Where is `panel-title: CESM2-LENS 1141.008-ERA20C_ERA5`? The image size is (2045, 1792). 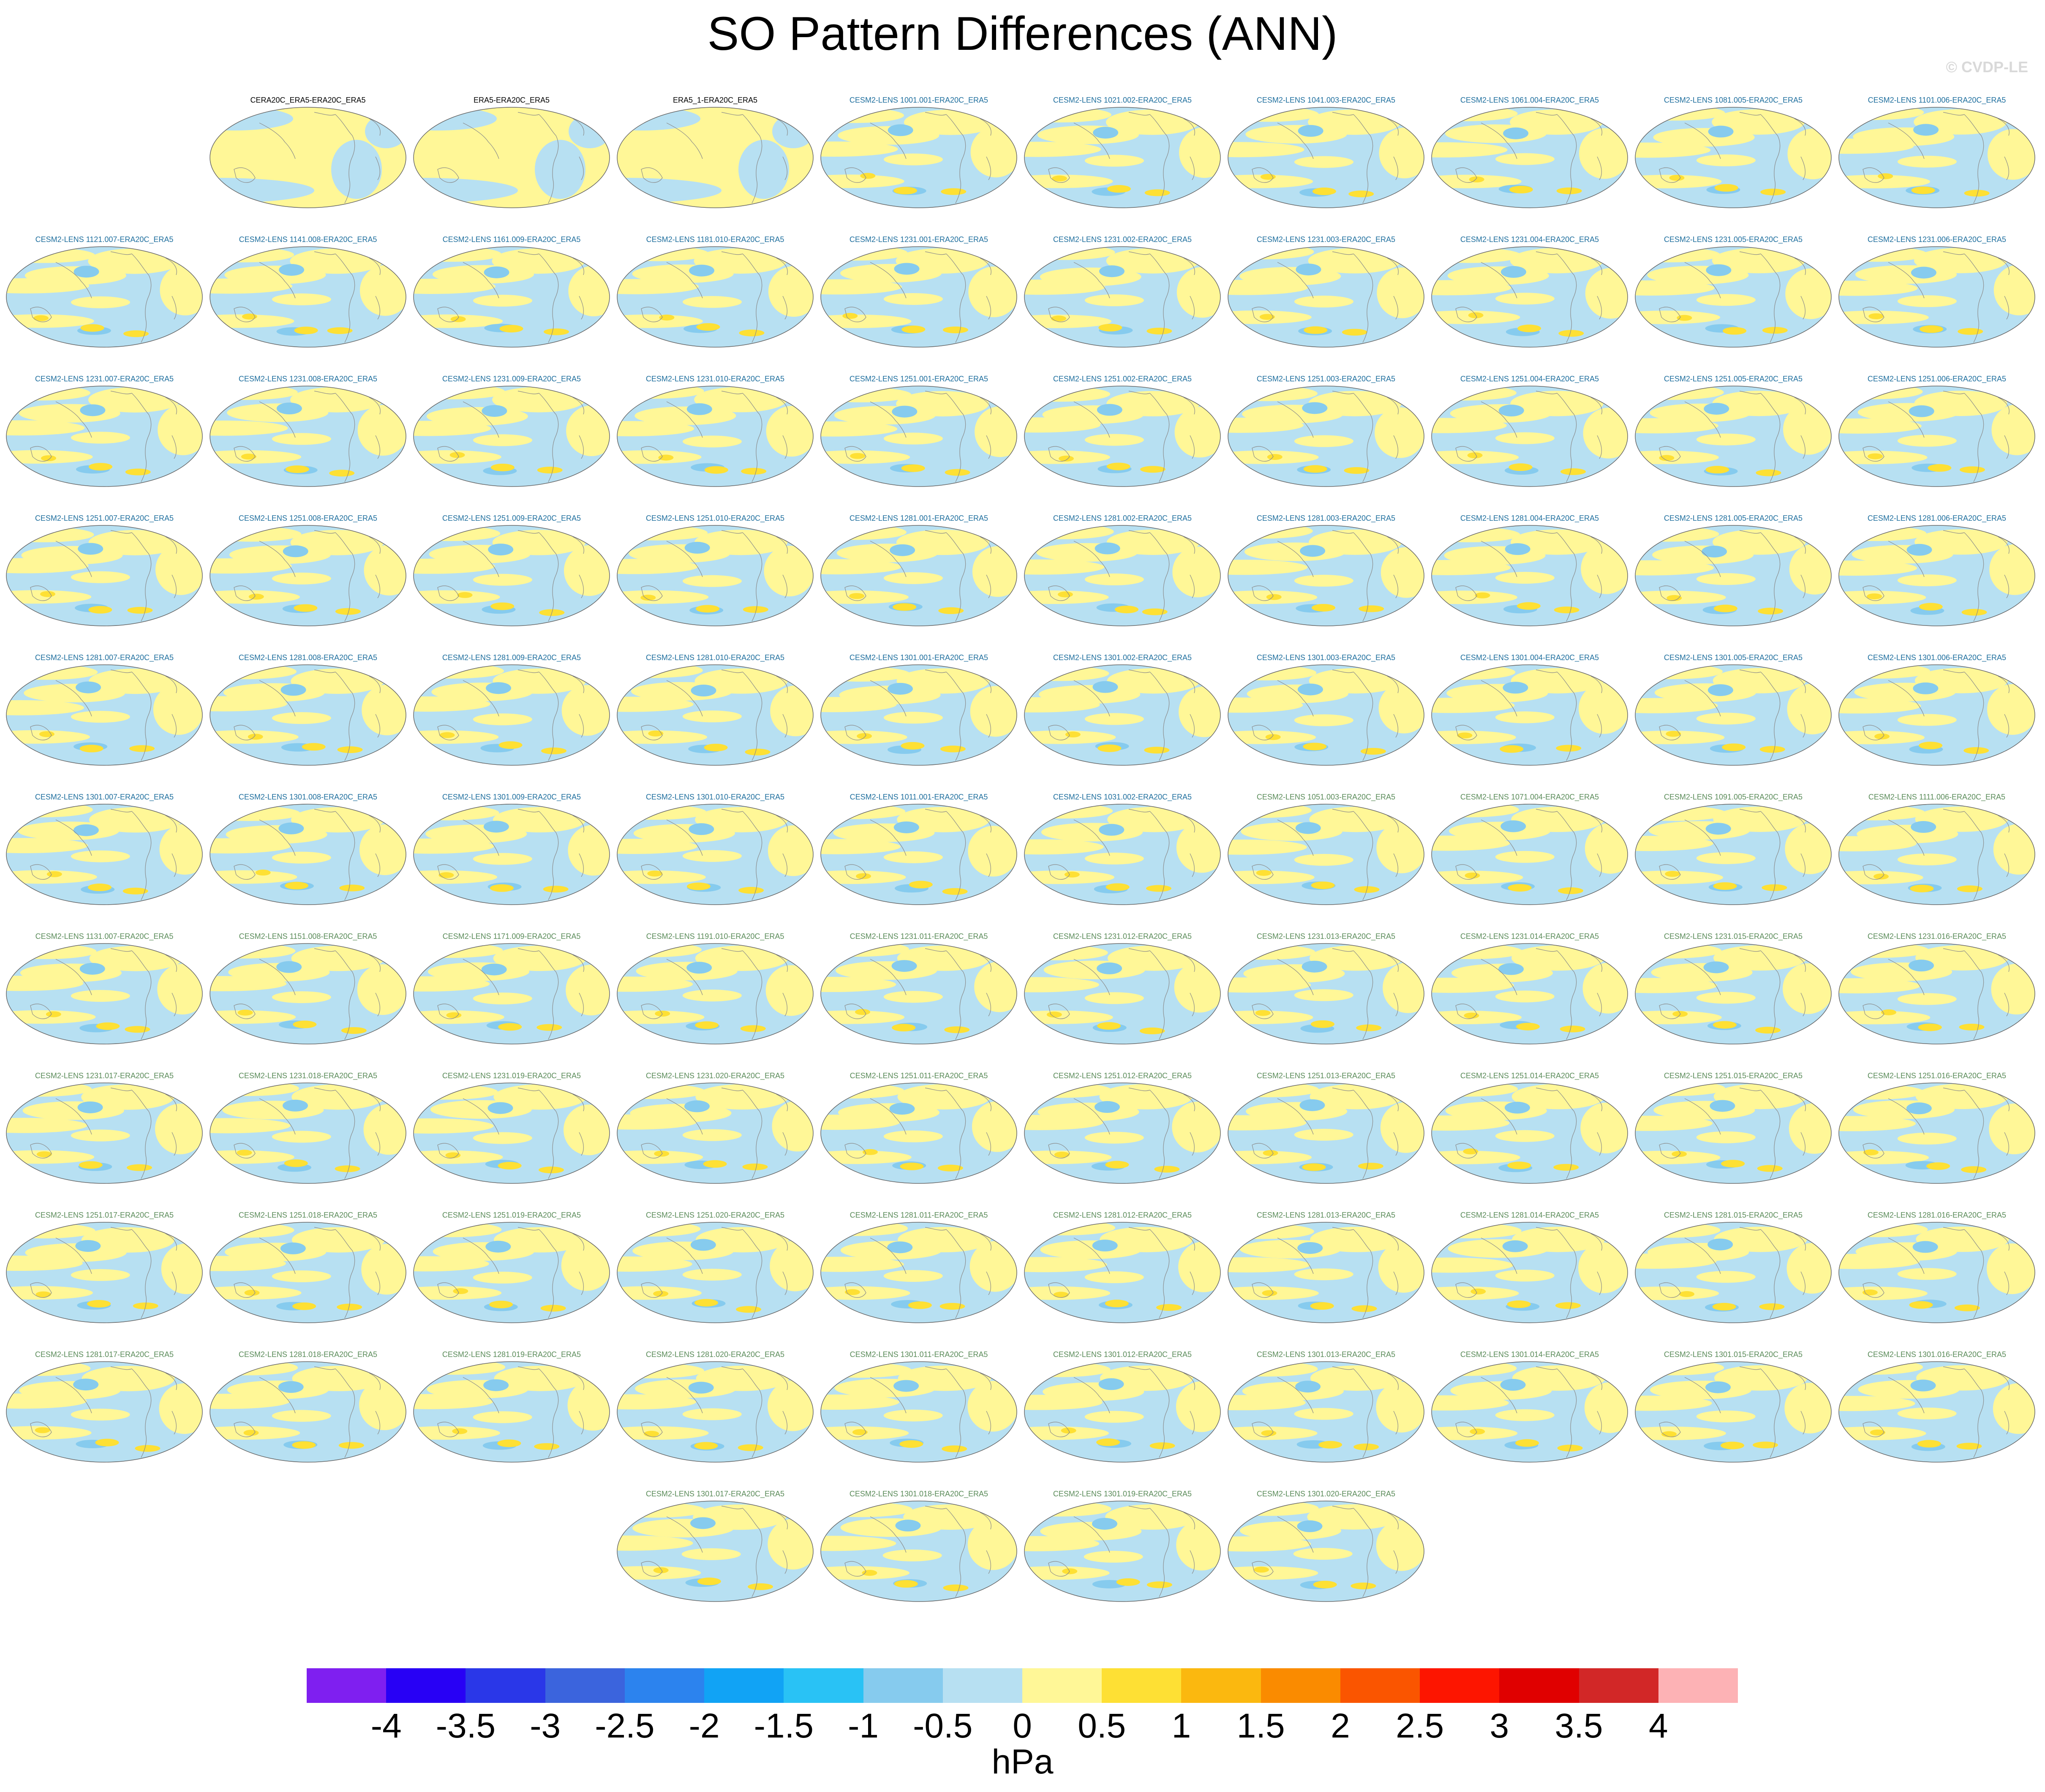 panel-title: CESM2-LENS 1141.008-ERA20C_ERA5 is located at coordinates (308, 239).